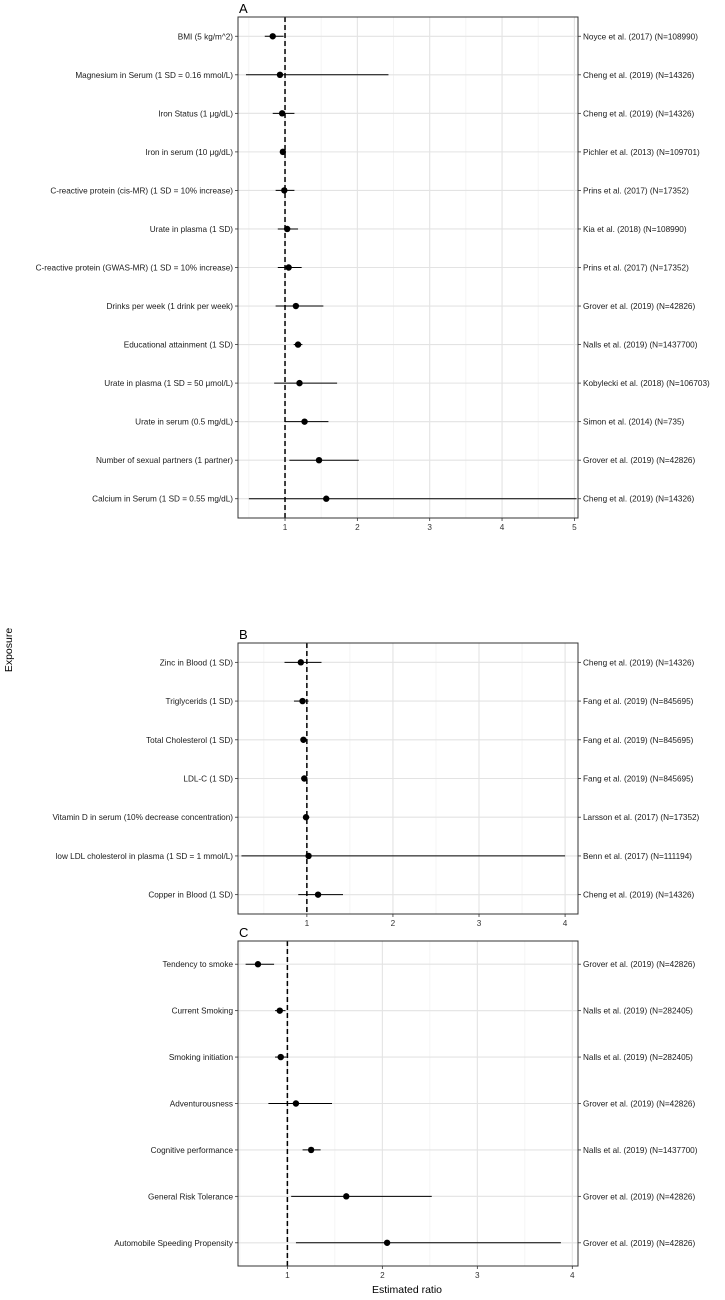 Image resolution: width=725 pixels, height=1300 pixels. I want to click on exposure-label: Urate in serum (0.5 mg/dL), so click(184, 422).